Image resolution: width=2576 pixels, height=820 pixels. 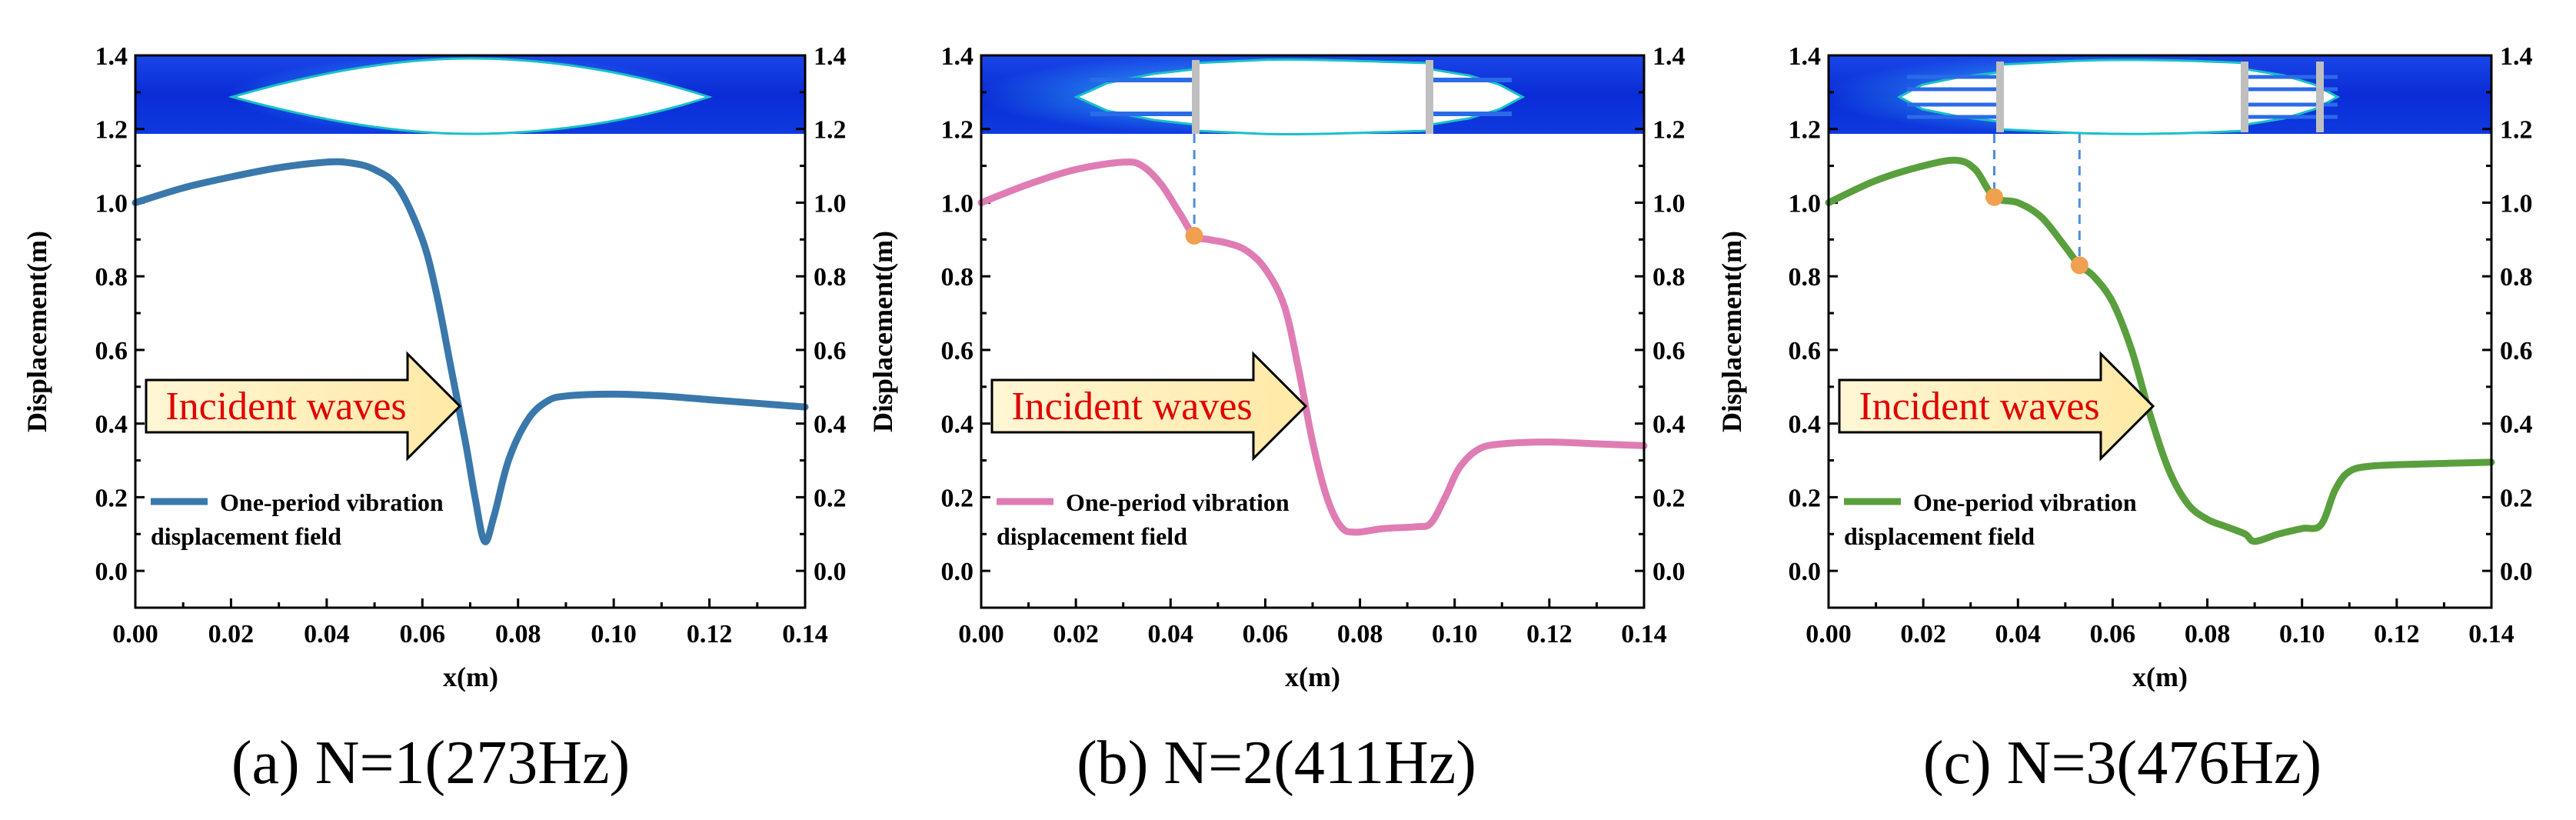 What do you see at coordinates (135, 634) in the screenshot?
I see `x-tick-label-a: 0.00` at bounding box center [135, 634].